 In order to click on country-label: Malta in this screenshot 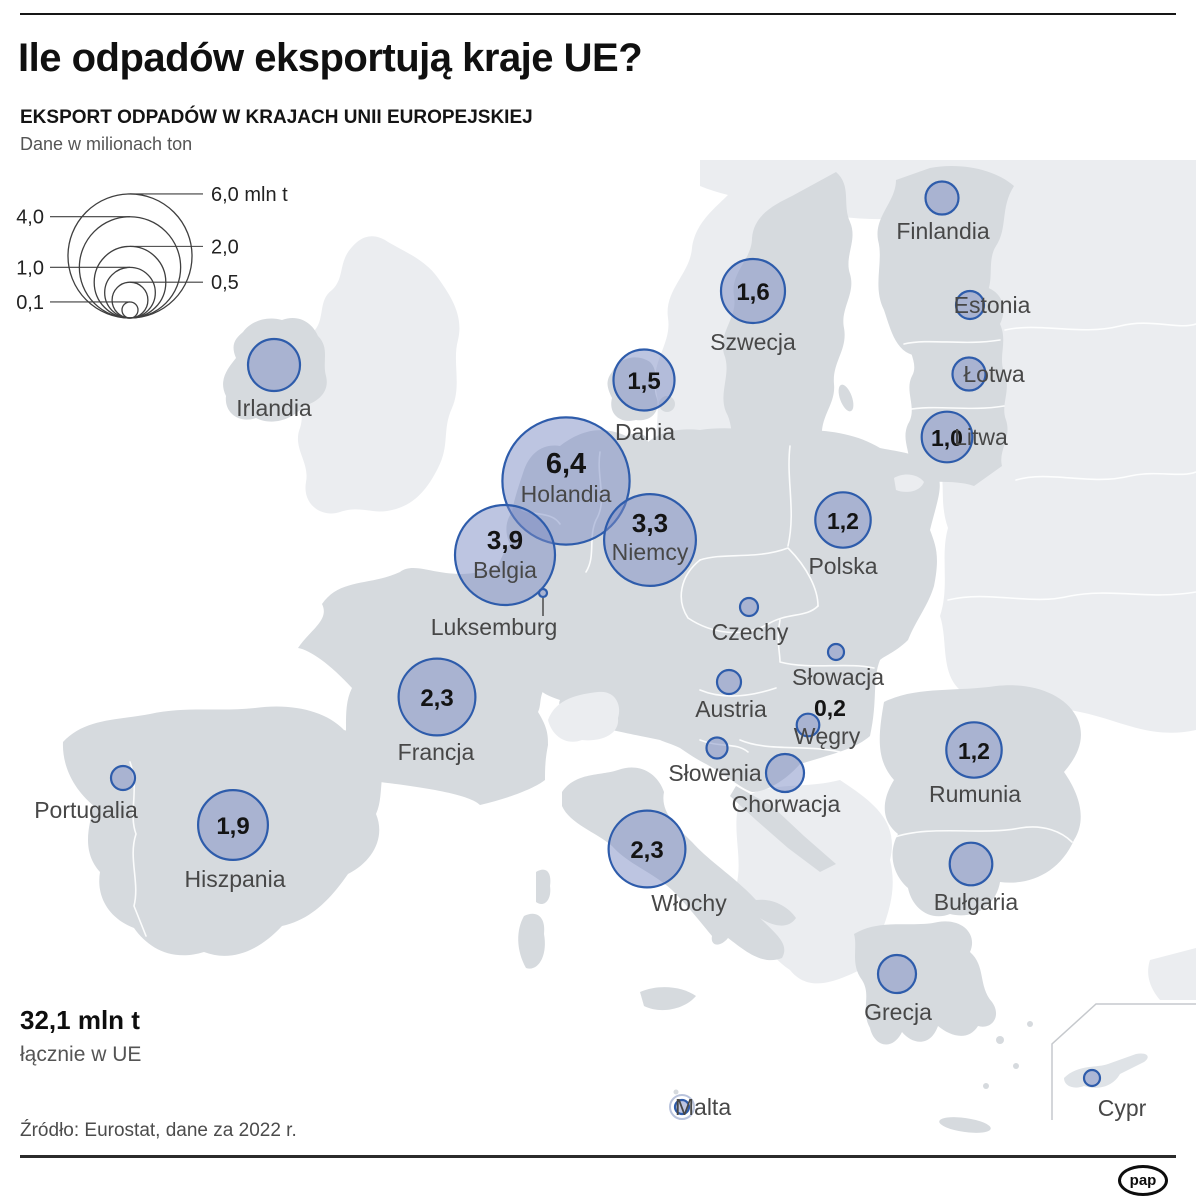, I will do `click(703, 1107)`.